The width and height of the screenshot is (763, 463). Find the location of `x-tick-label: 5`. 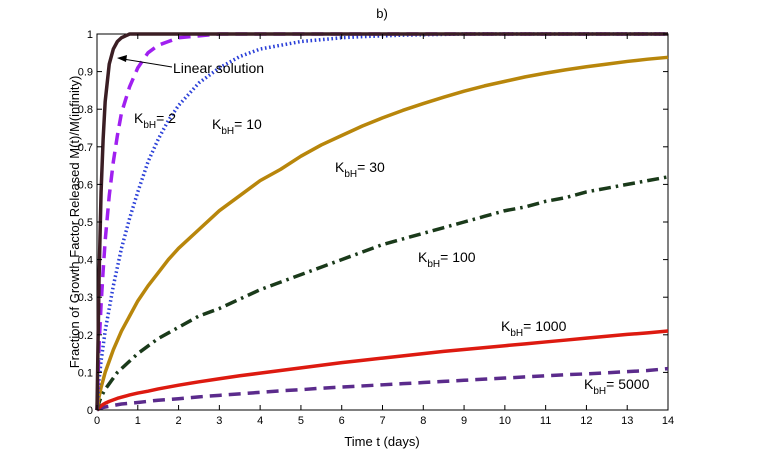

x-tick-label: 5 is located at coordinates (301, 421).